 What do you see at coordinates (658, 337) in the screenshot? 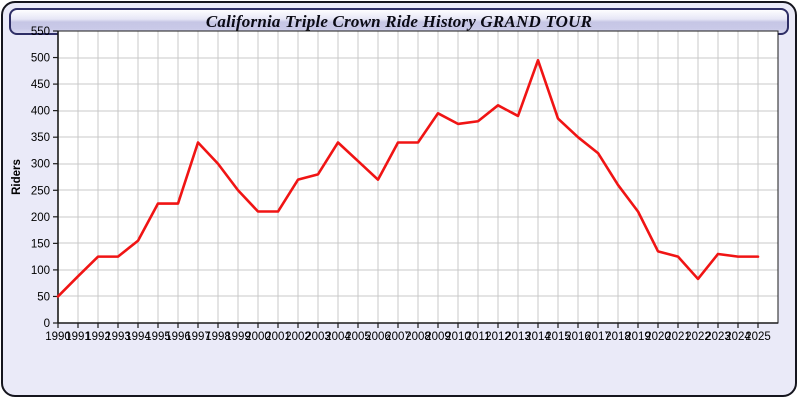
I see `svg-text: 2020` at bounding box center [658, 337].